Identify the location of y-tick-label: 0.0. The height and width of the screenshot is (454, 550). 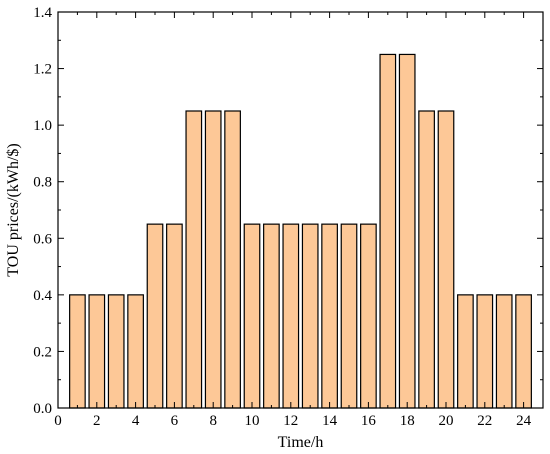
(42, 409).